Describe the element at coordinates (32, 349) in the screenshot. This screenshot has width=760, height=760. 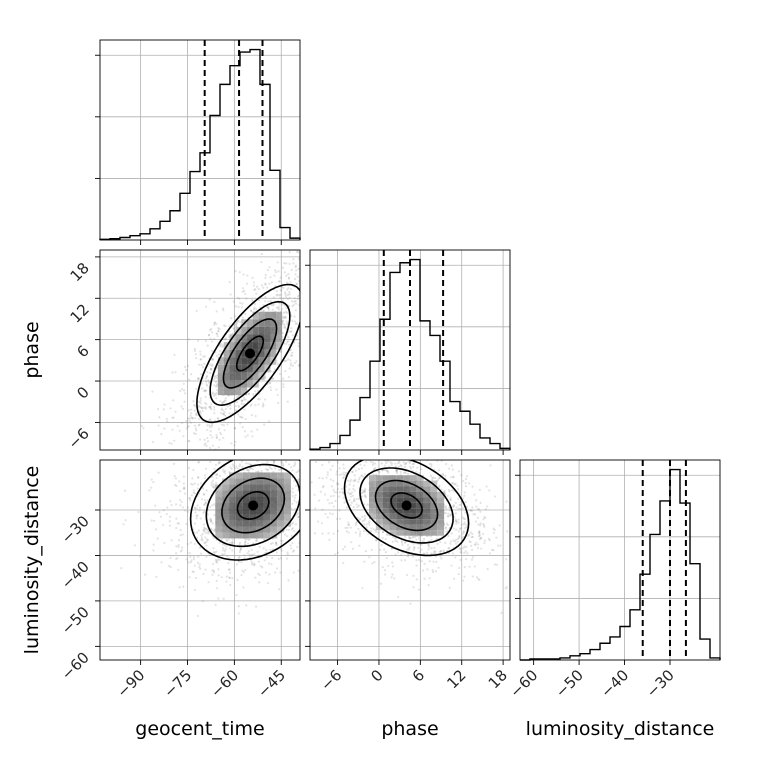
I see `y-axis-label-phase: phase` at that location.